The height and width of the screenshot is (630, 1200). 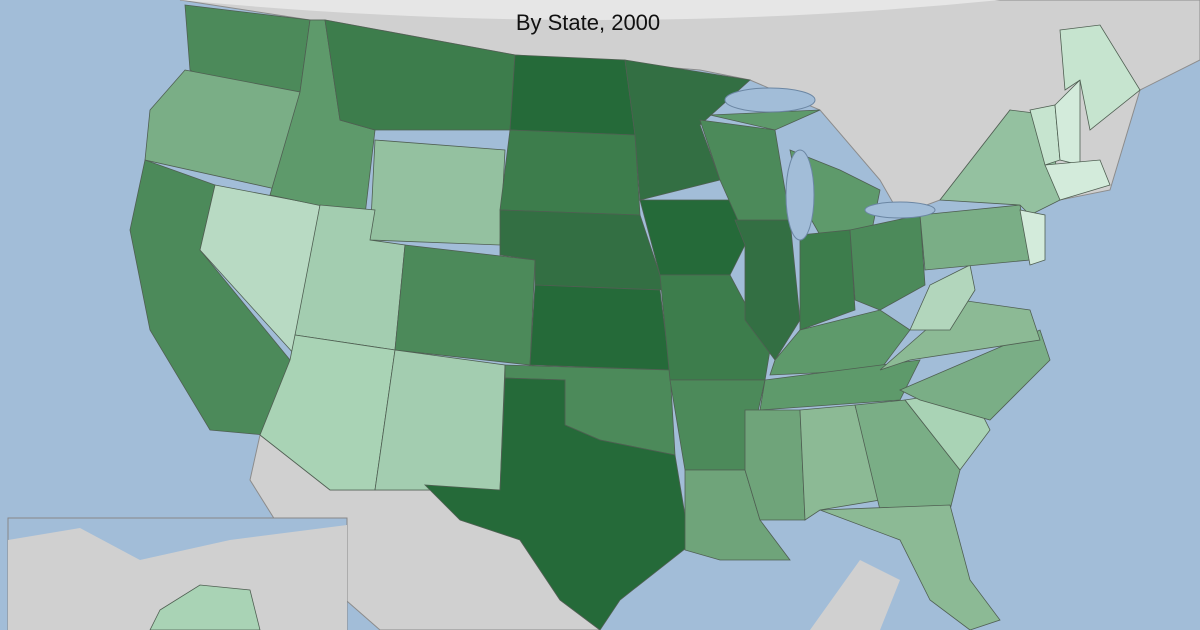 I want to click on inset-land, so click(x=177, y=577).